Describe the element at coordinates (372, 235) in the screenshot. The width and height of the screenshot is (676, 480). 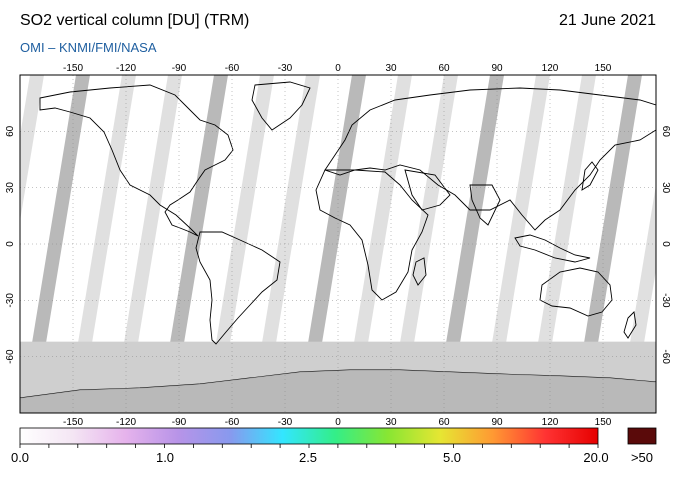
I see `africa-coastline` at that location.